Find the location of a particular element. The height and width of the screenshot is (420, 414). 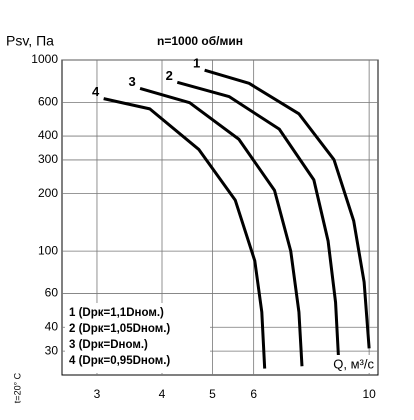

x-tick-label: 10 is located at coordinates (369, 394).